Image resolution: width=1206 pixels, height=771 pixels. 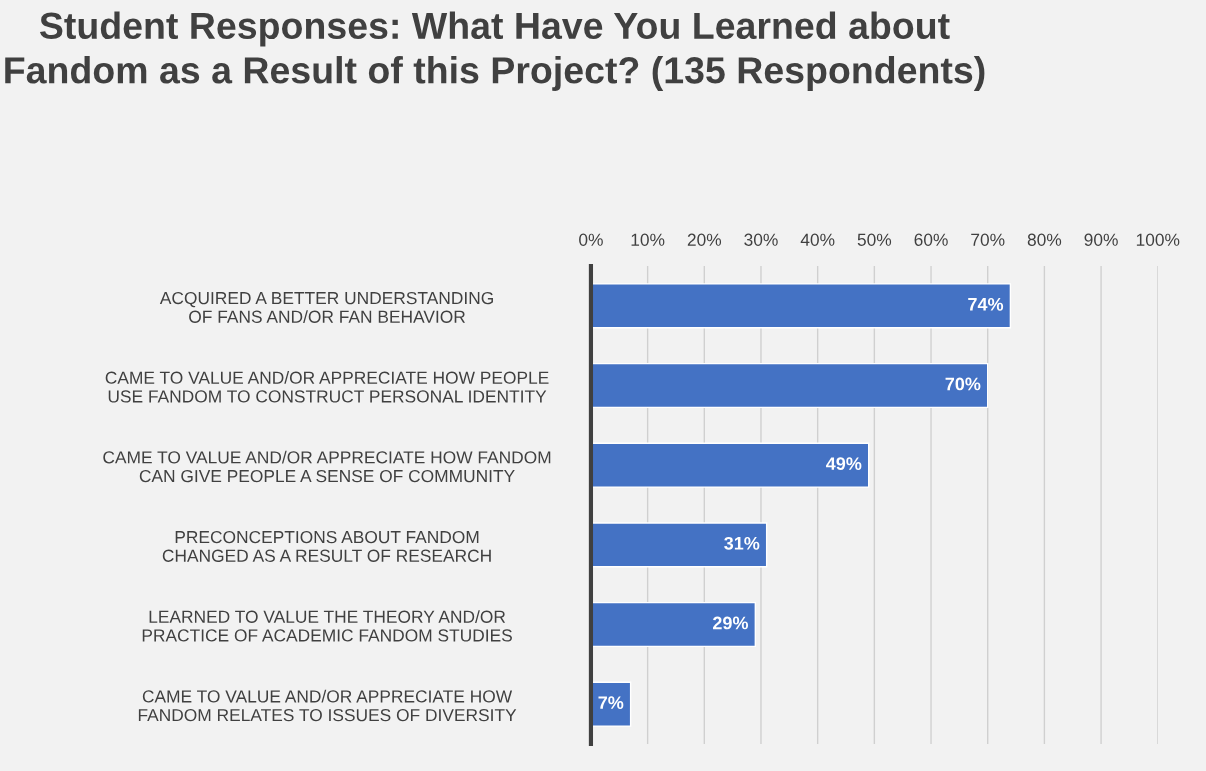 I want to click on y-tick-label: PRECONCEPTIONS ABOUT FANDOM CHANGED AS A RESULT OF RESEARCH, so click(x=326, y=546).